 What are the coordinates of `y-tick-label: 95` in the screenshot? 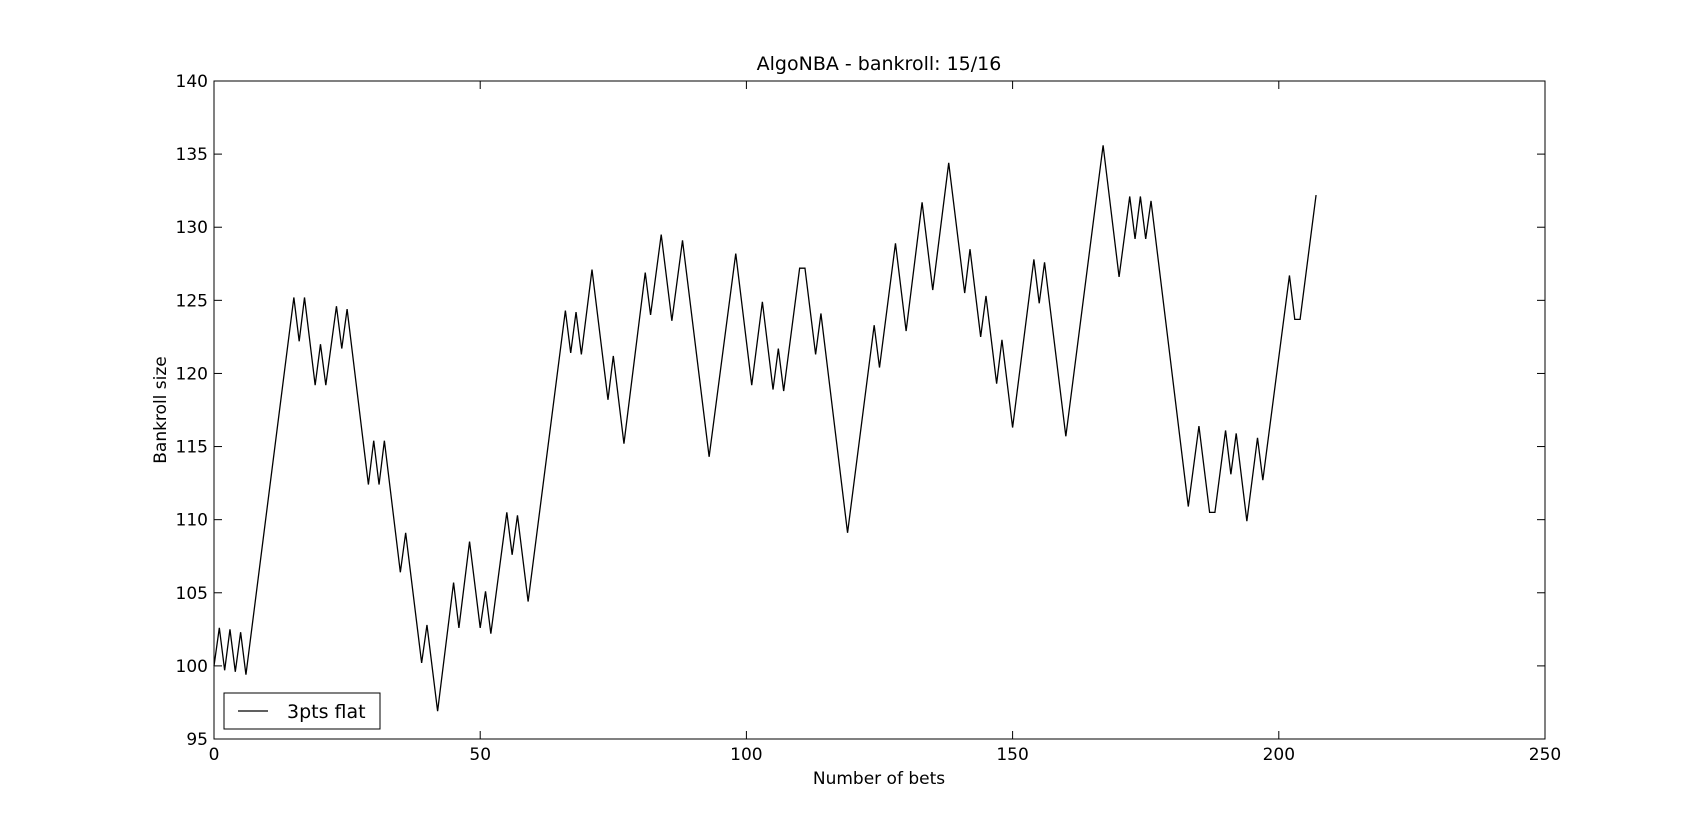 It's located at (197, 740).